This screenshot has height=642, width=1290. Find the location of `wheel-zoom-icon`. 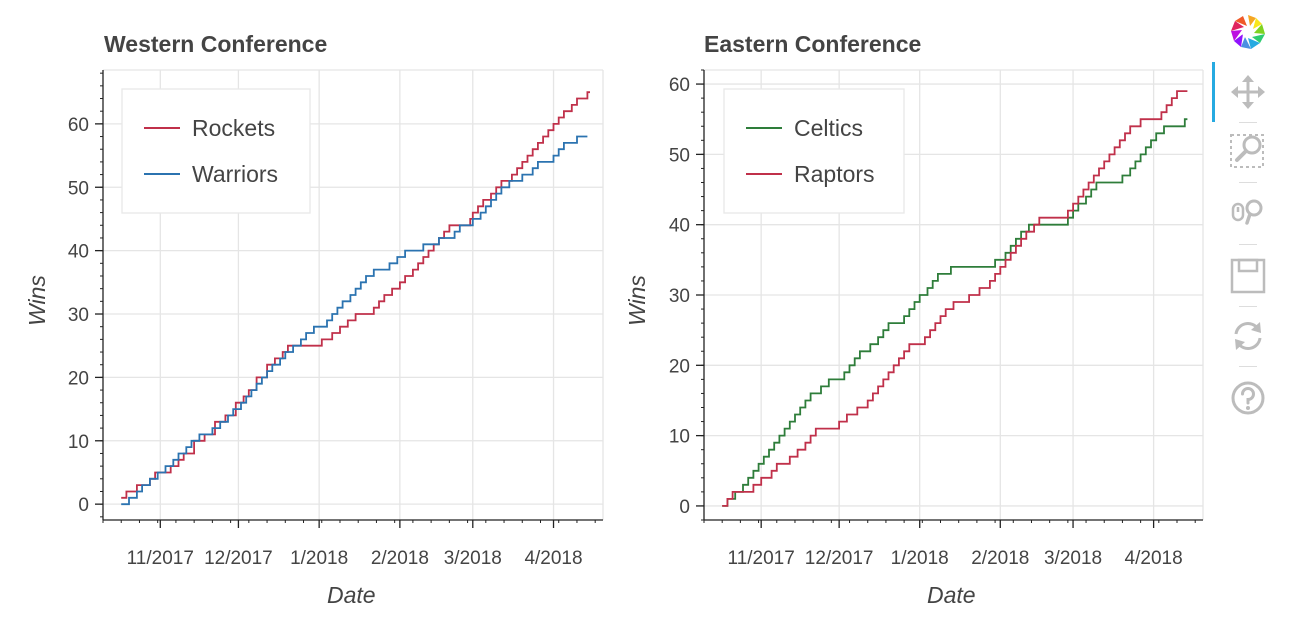

wheel-zoom-icon is located at coordinates (1248, 212).